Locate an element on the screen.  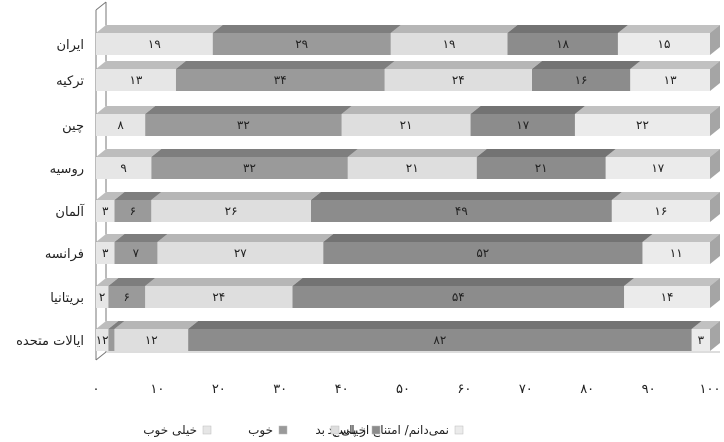
bar-value-label: ۴۹ is located at coordinates (461, 211).